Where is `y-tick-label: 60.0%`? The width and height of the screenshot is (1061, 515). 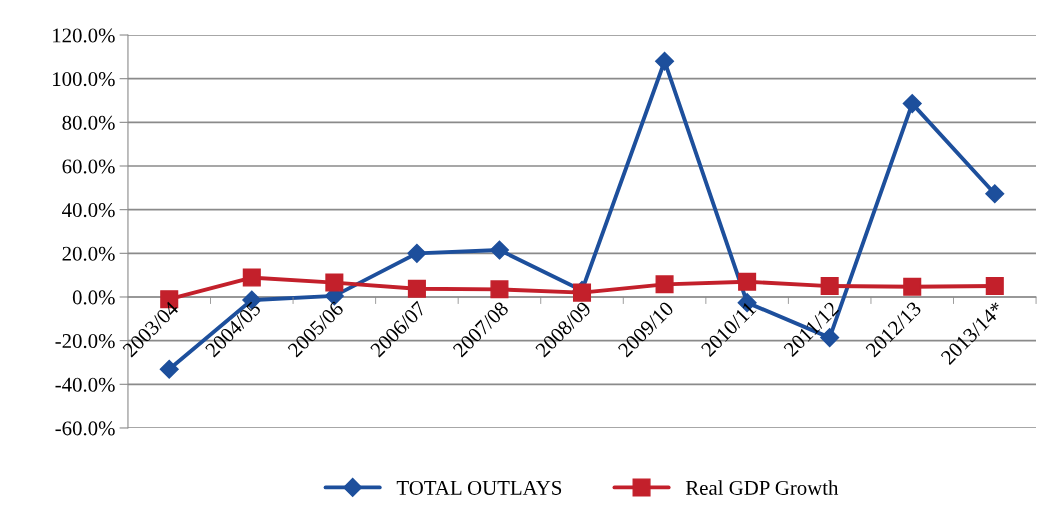
y-tick-label: 60.0% is located at coordinates (88, 166).